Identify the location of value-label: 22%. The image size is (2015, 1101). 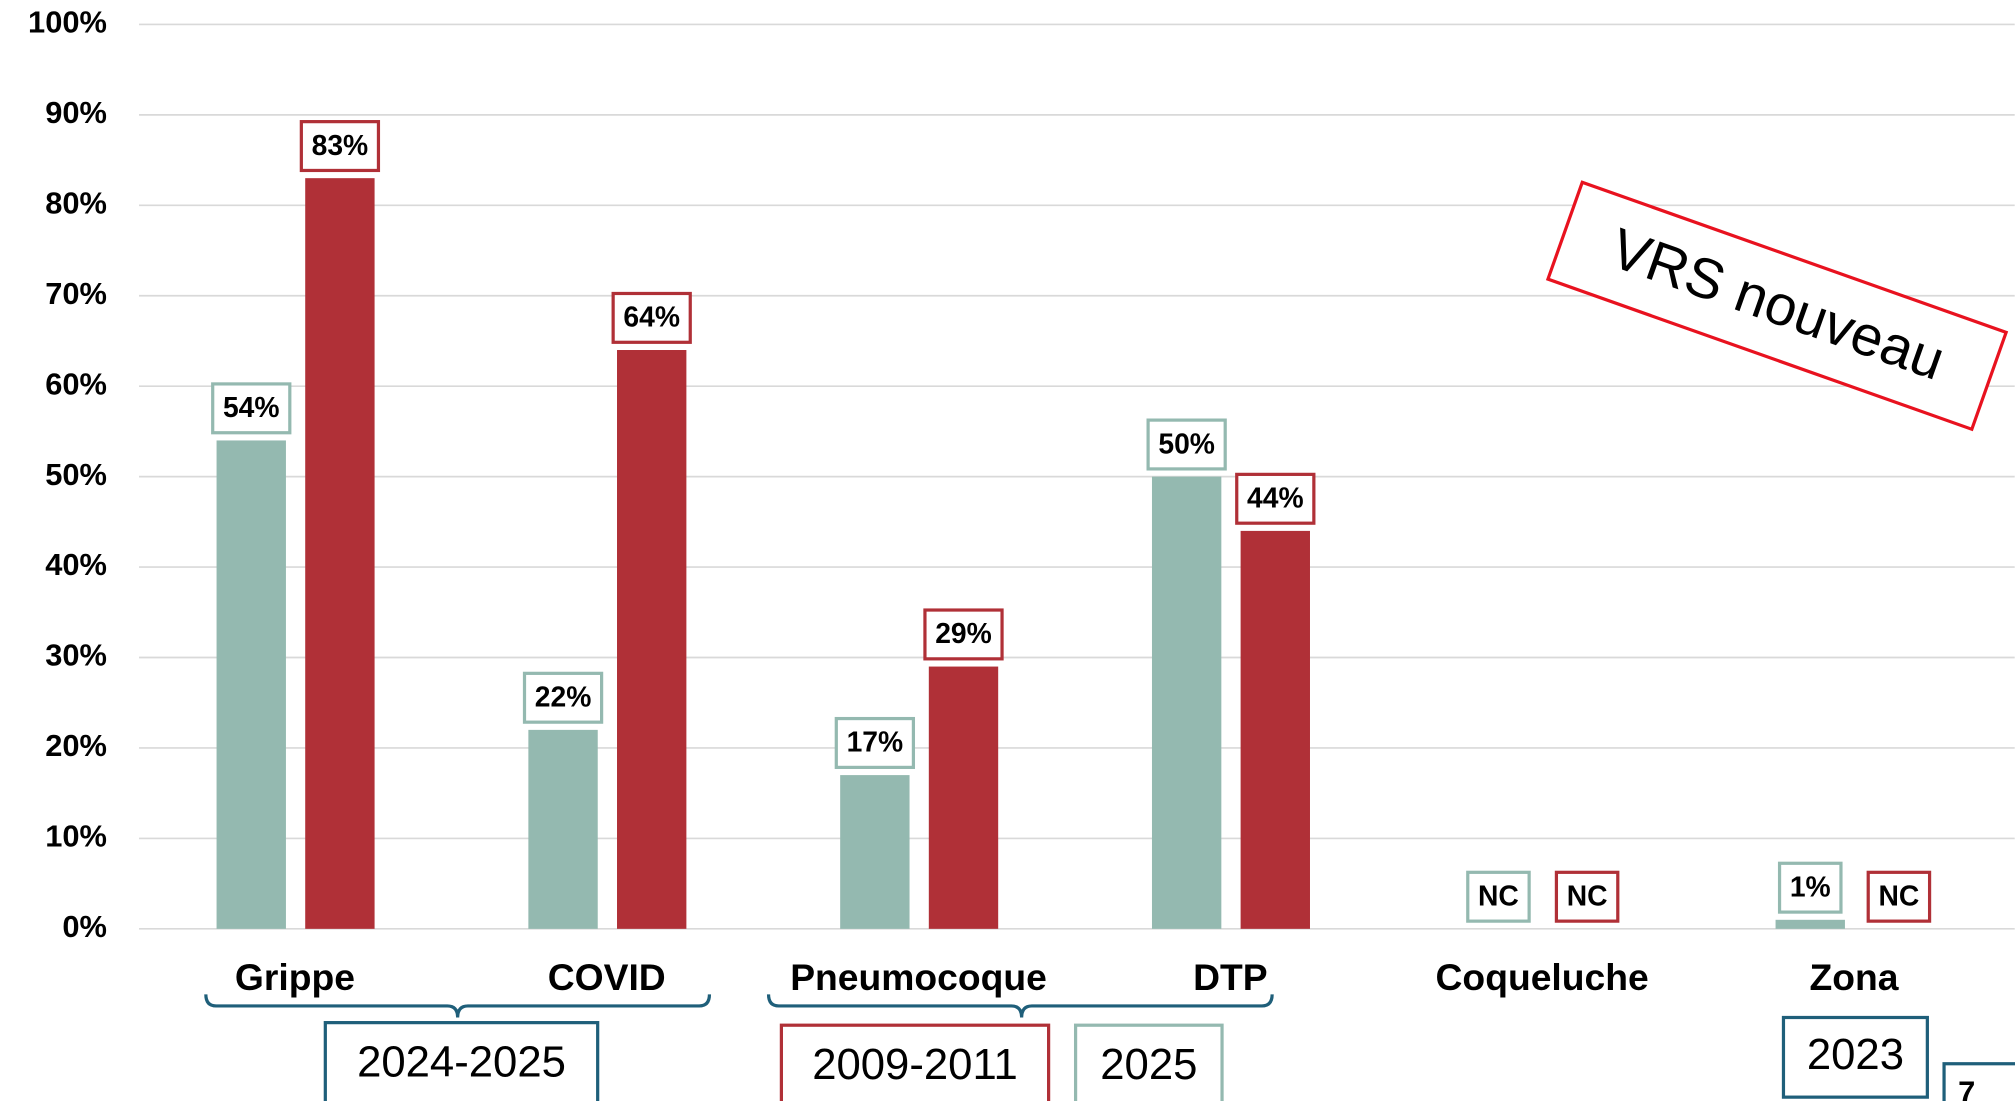
(563, 697).